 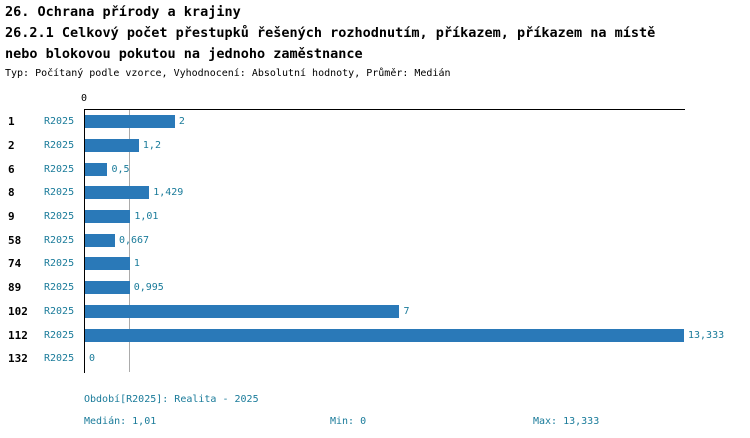 What do you see at coordinates (84, 241) in the screenshot?
I see `y-axis-line` at bounding box center [84, 241].